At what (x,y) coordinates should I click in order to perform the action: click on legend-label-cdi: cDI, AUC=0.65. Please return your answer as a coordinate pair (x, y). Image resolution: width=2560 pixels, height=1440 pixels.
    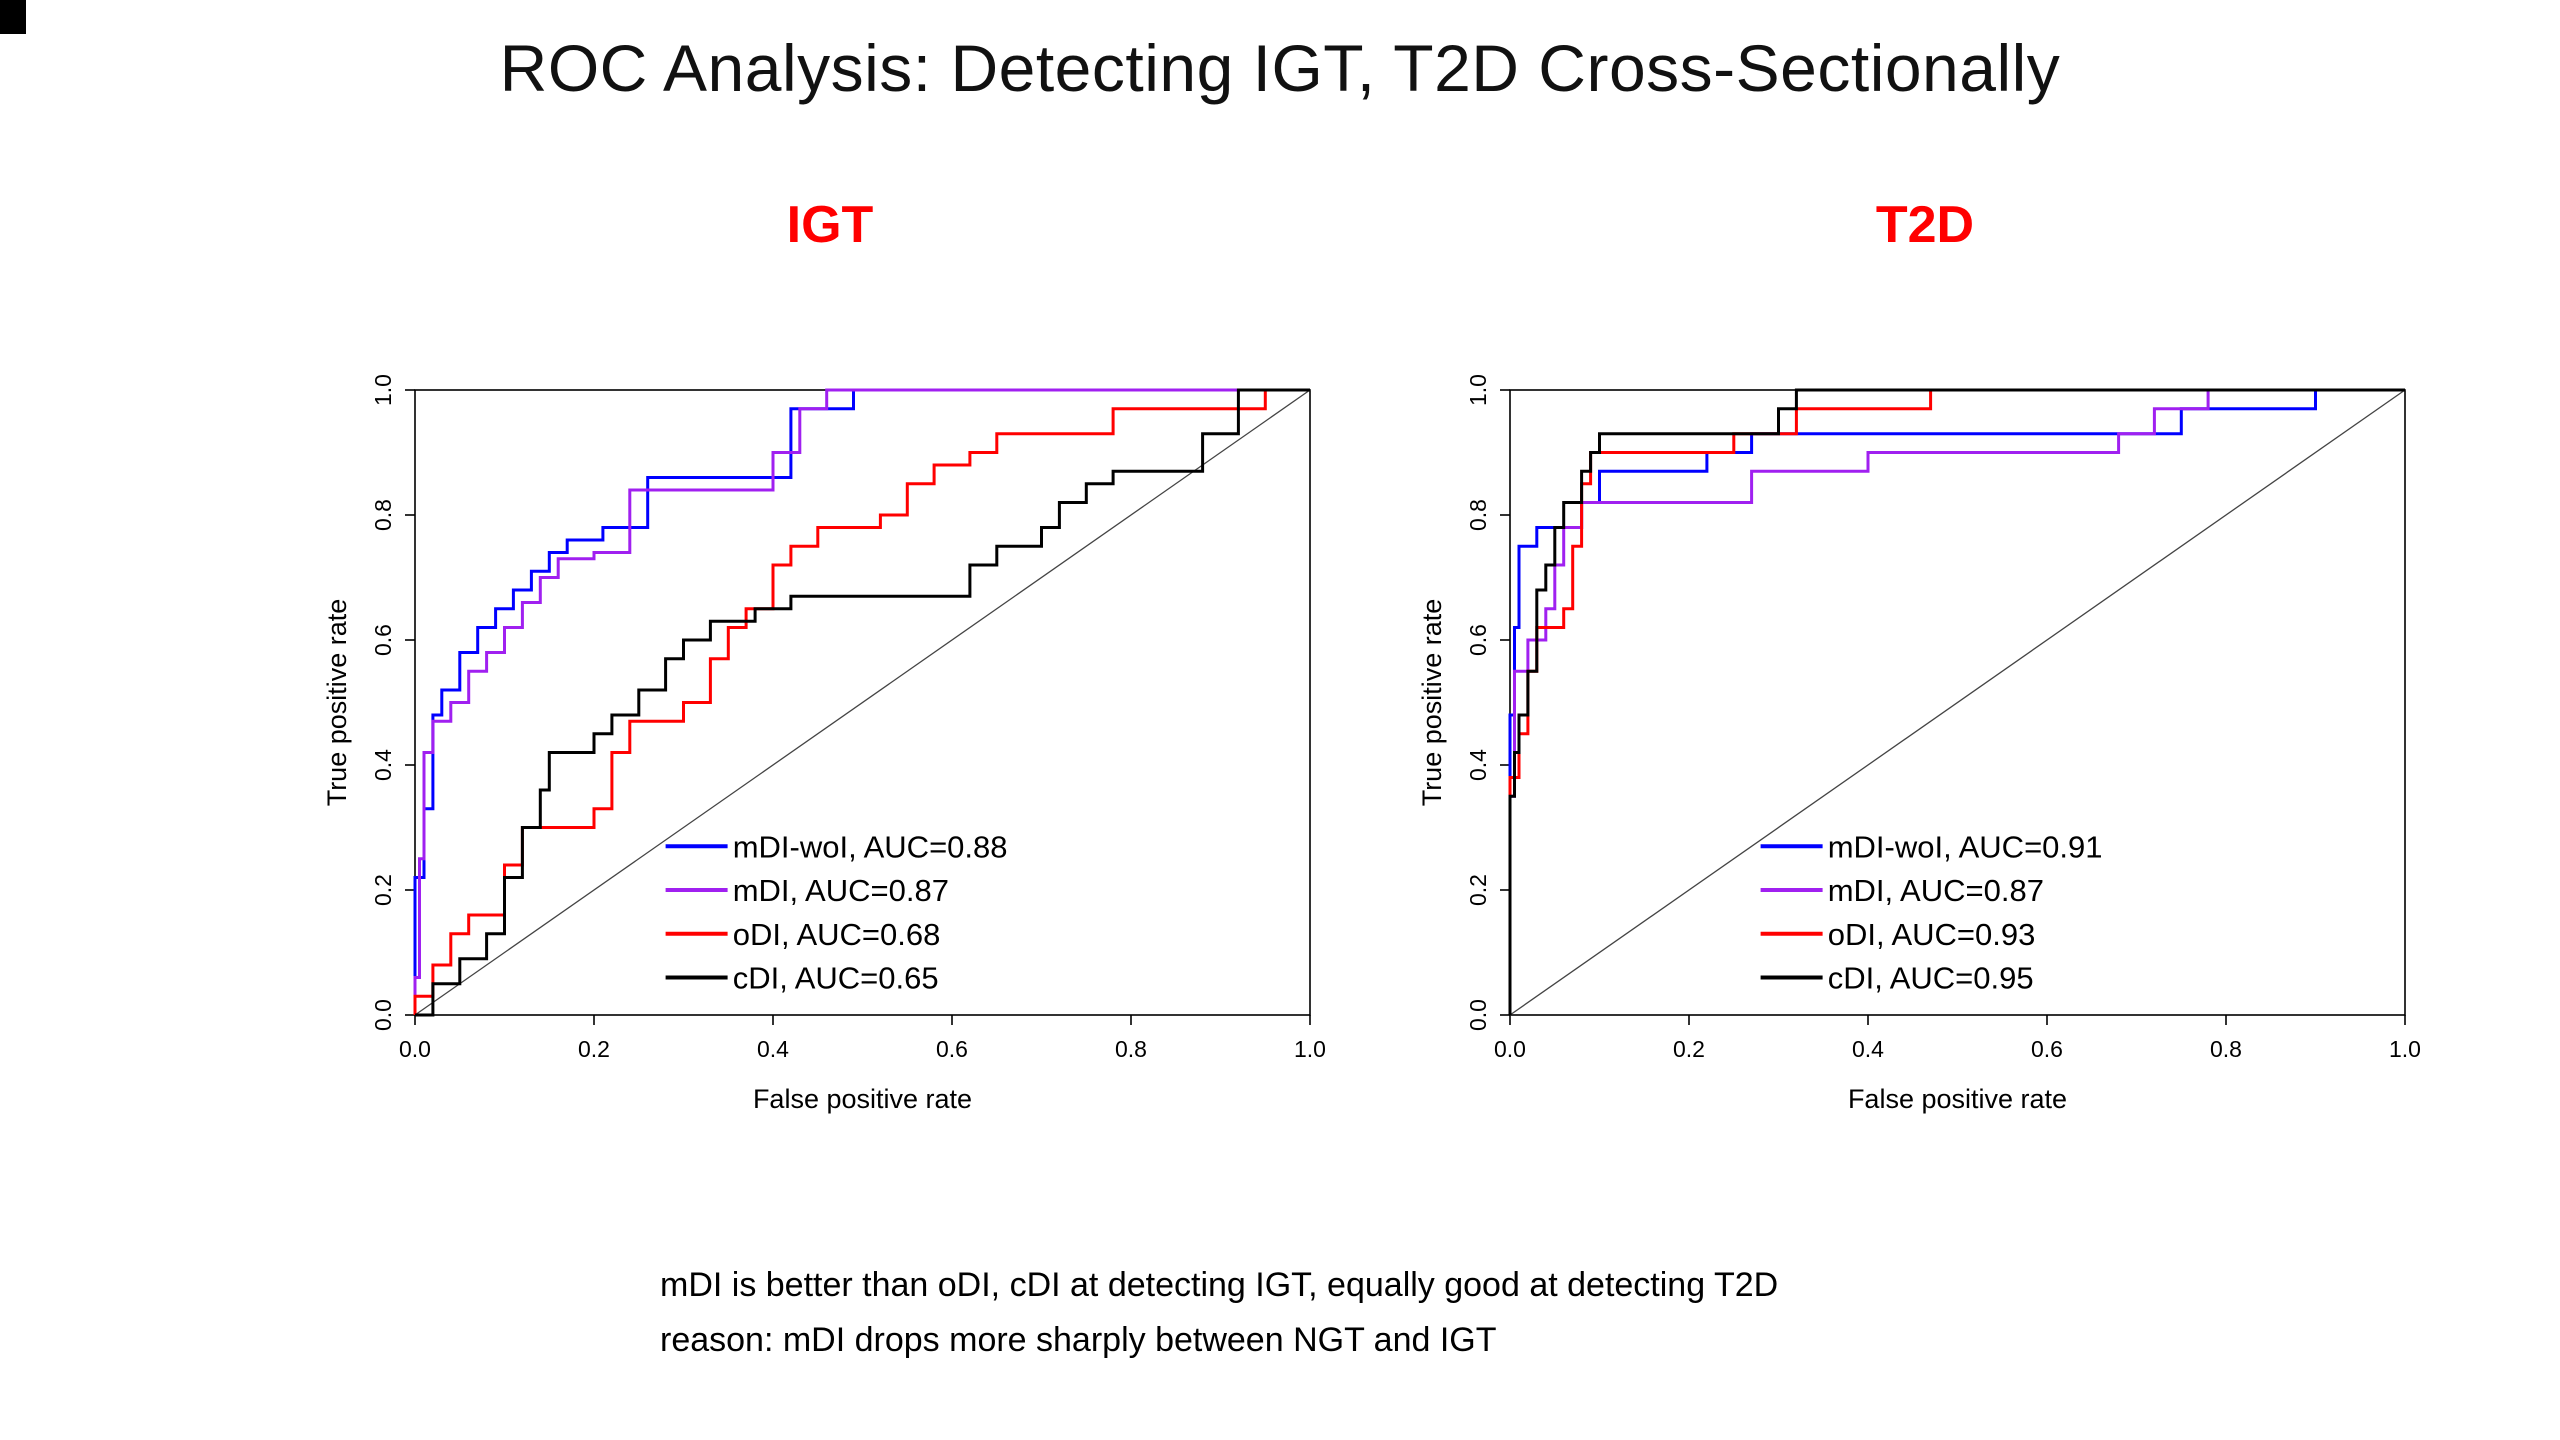
    Looking at the image, I should click on (836, 978).